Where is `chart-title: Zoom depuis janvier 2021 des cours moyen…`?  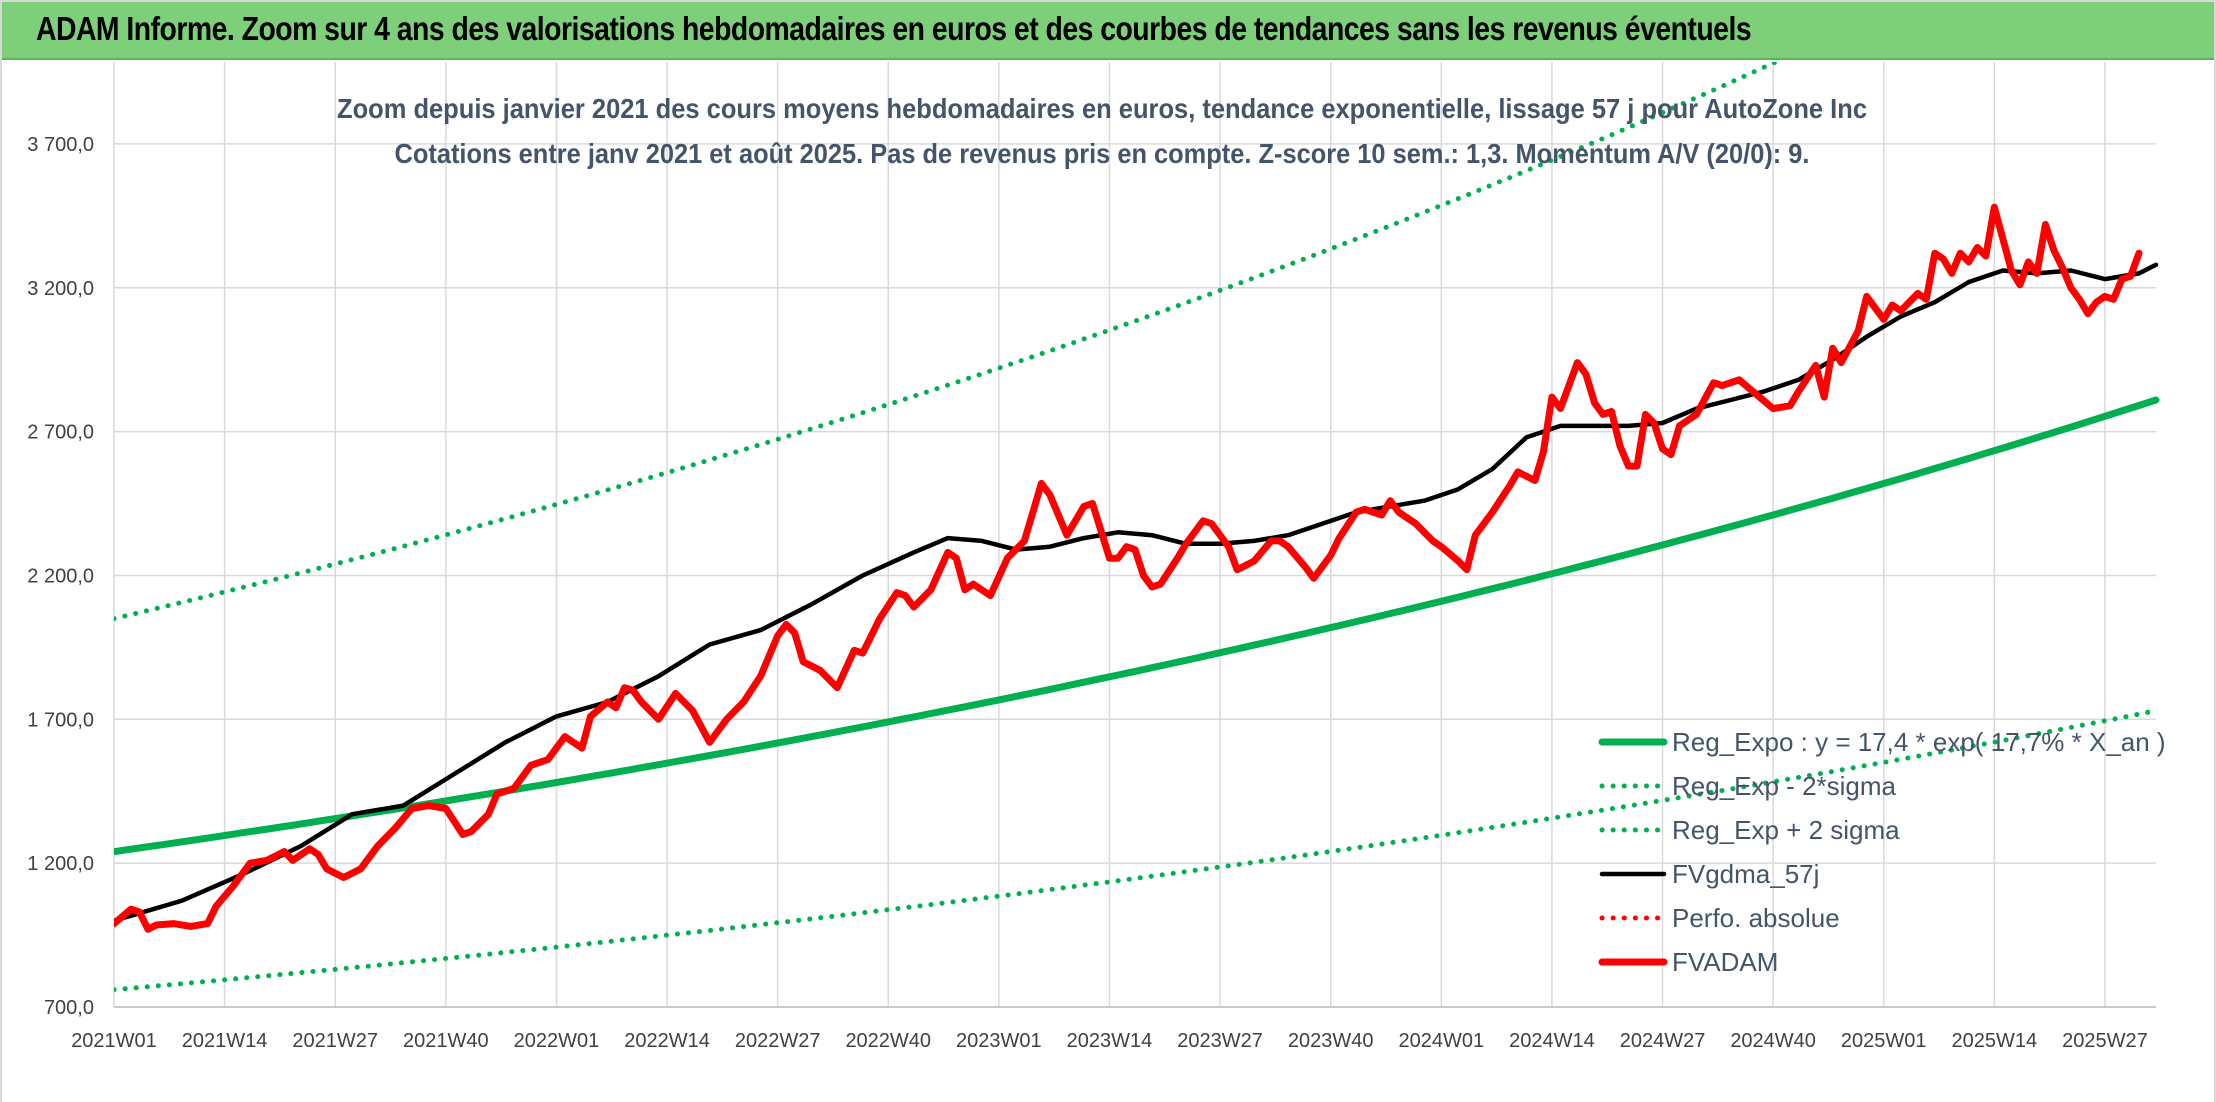
chart-title: Zoom depuis janvier 2021 des cours moyen… is located at coordinates (1102, 131).